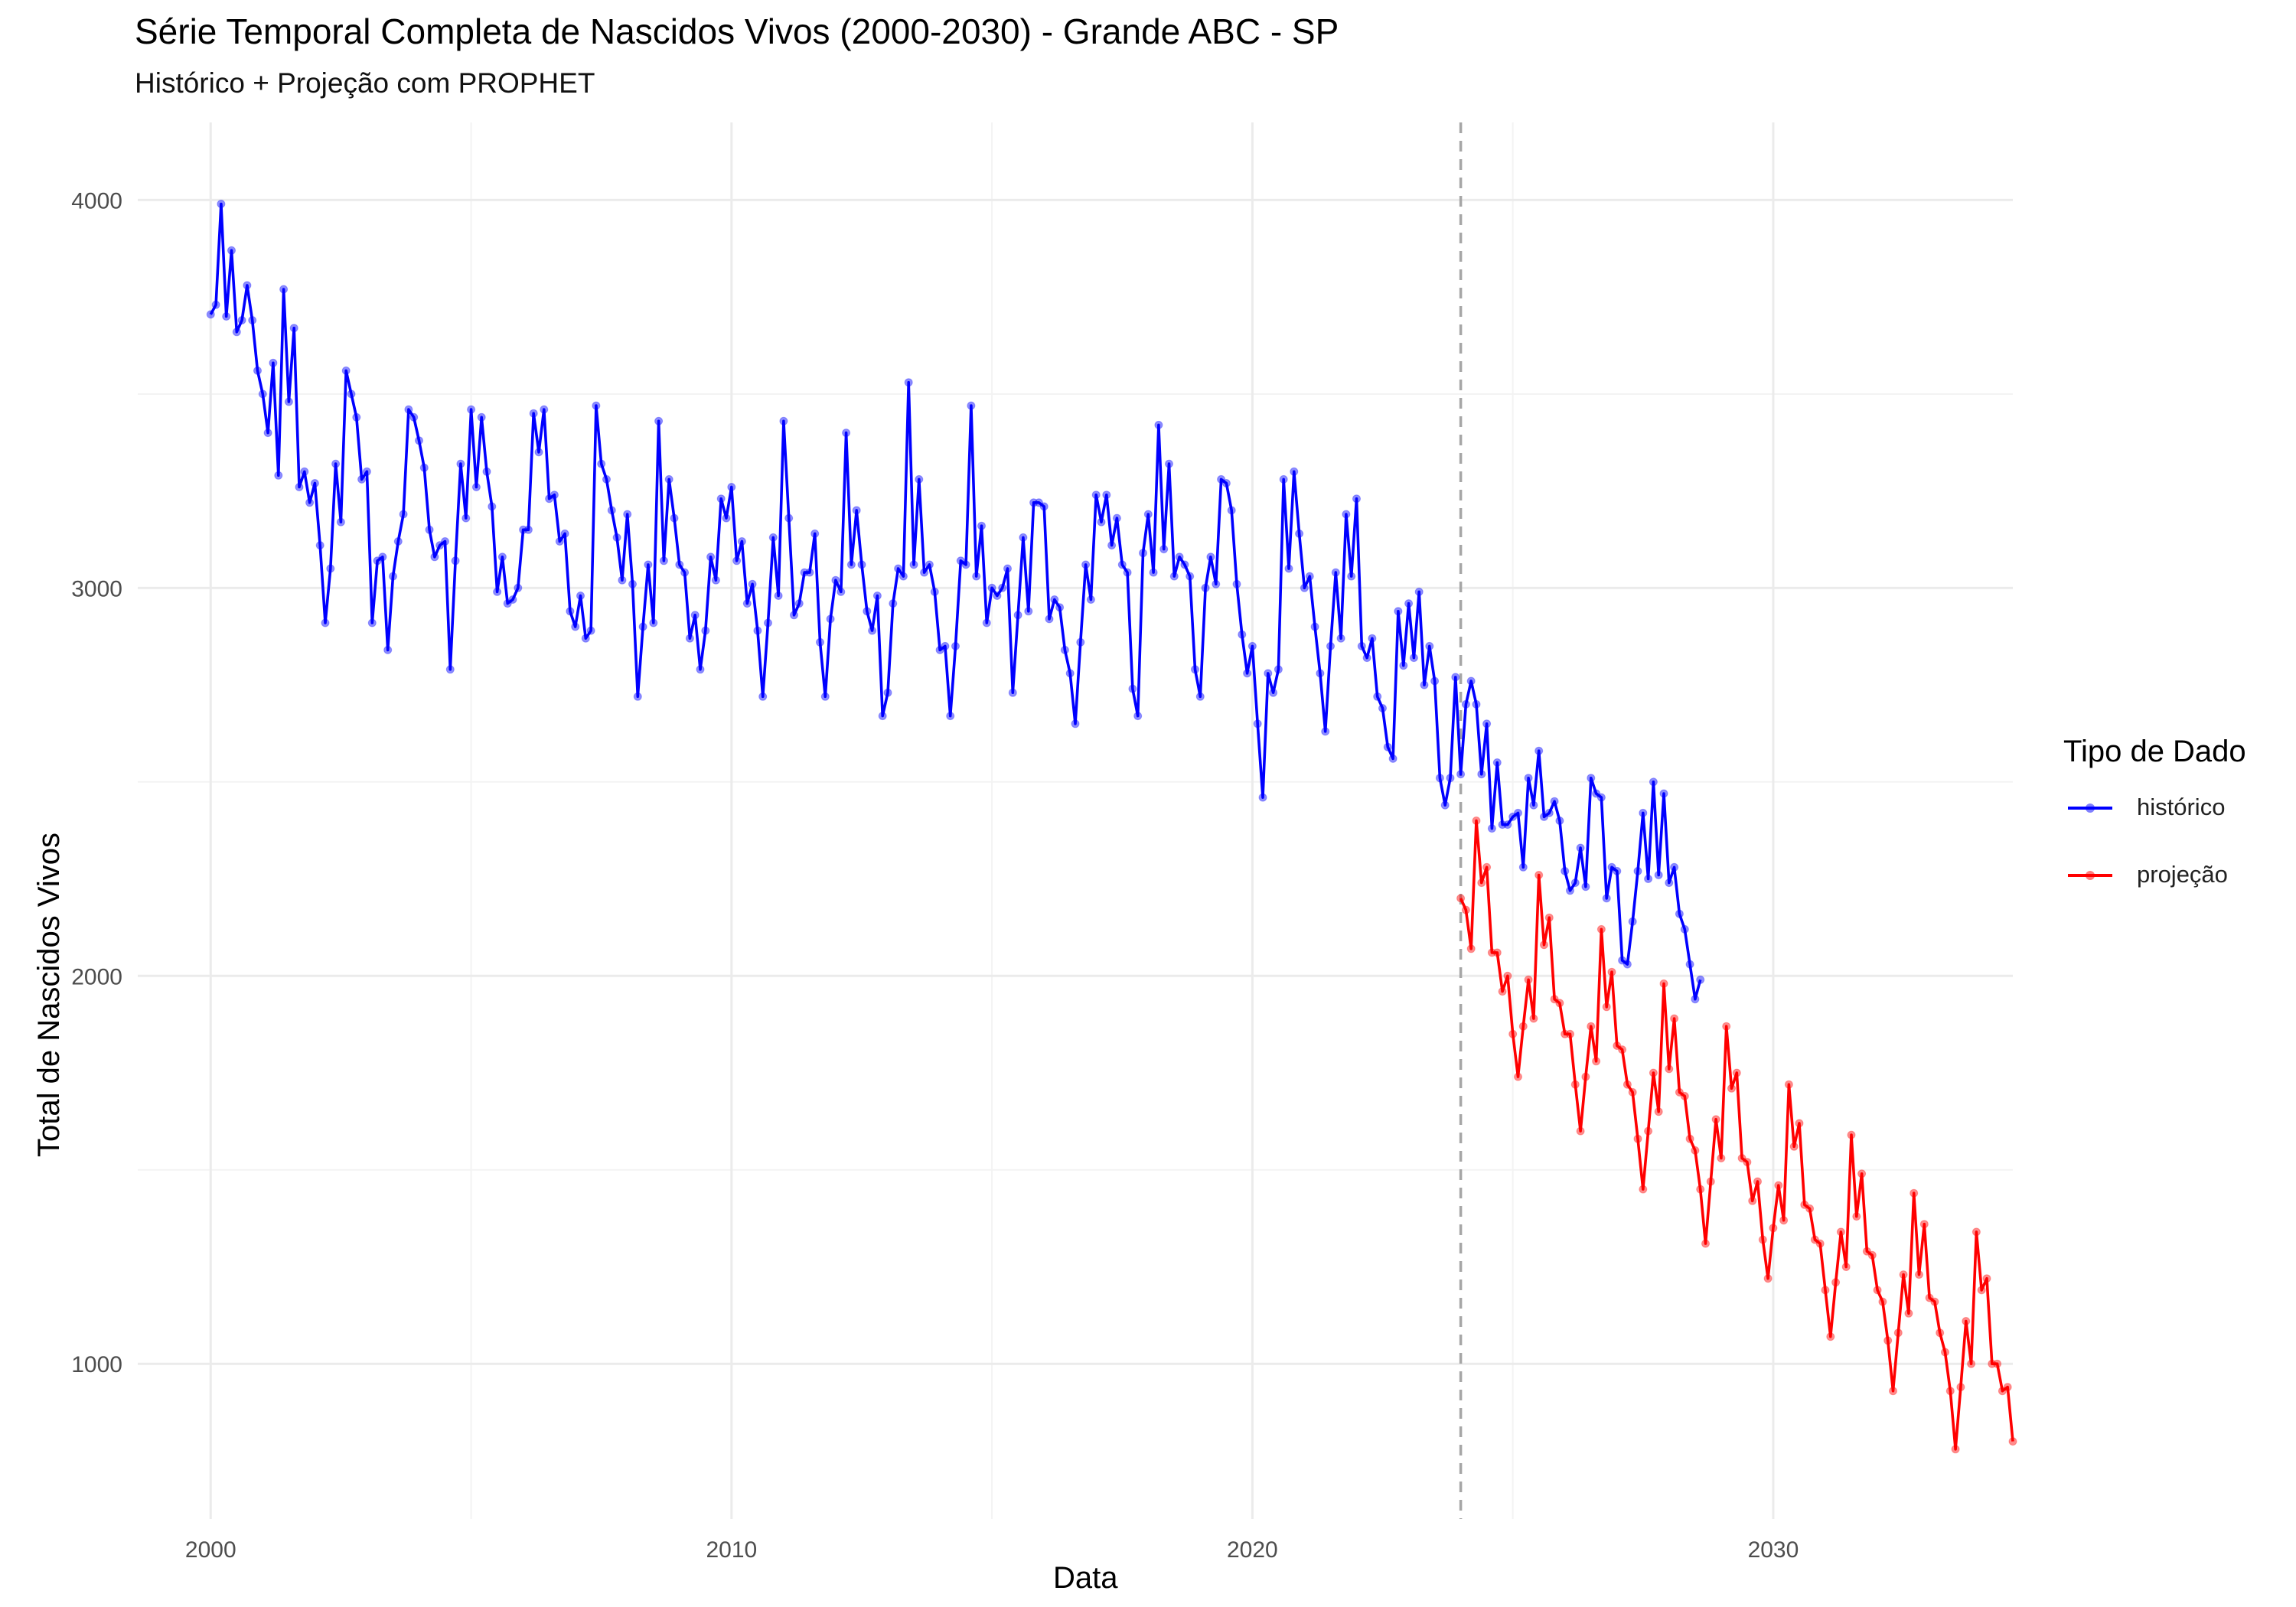  Describe the element at coordinates (1736, 1135) in the screenshot. I see `series-line-projecao` at that location.